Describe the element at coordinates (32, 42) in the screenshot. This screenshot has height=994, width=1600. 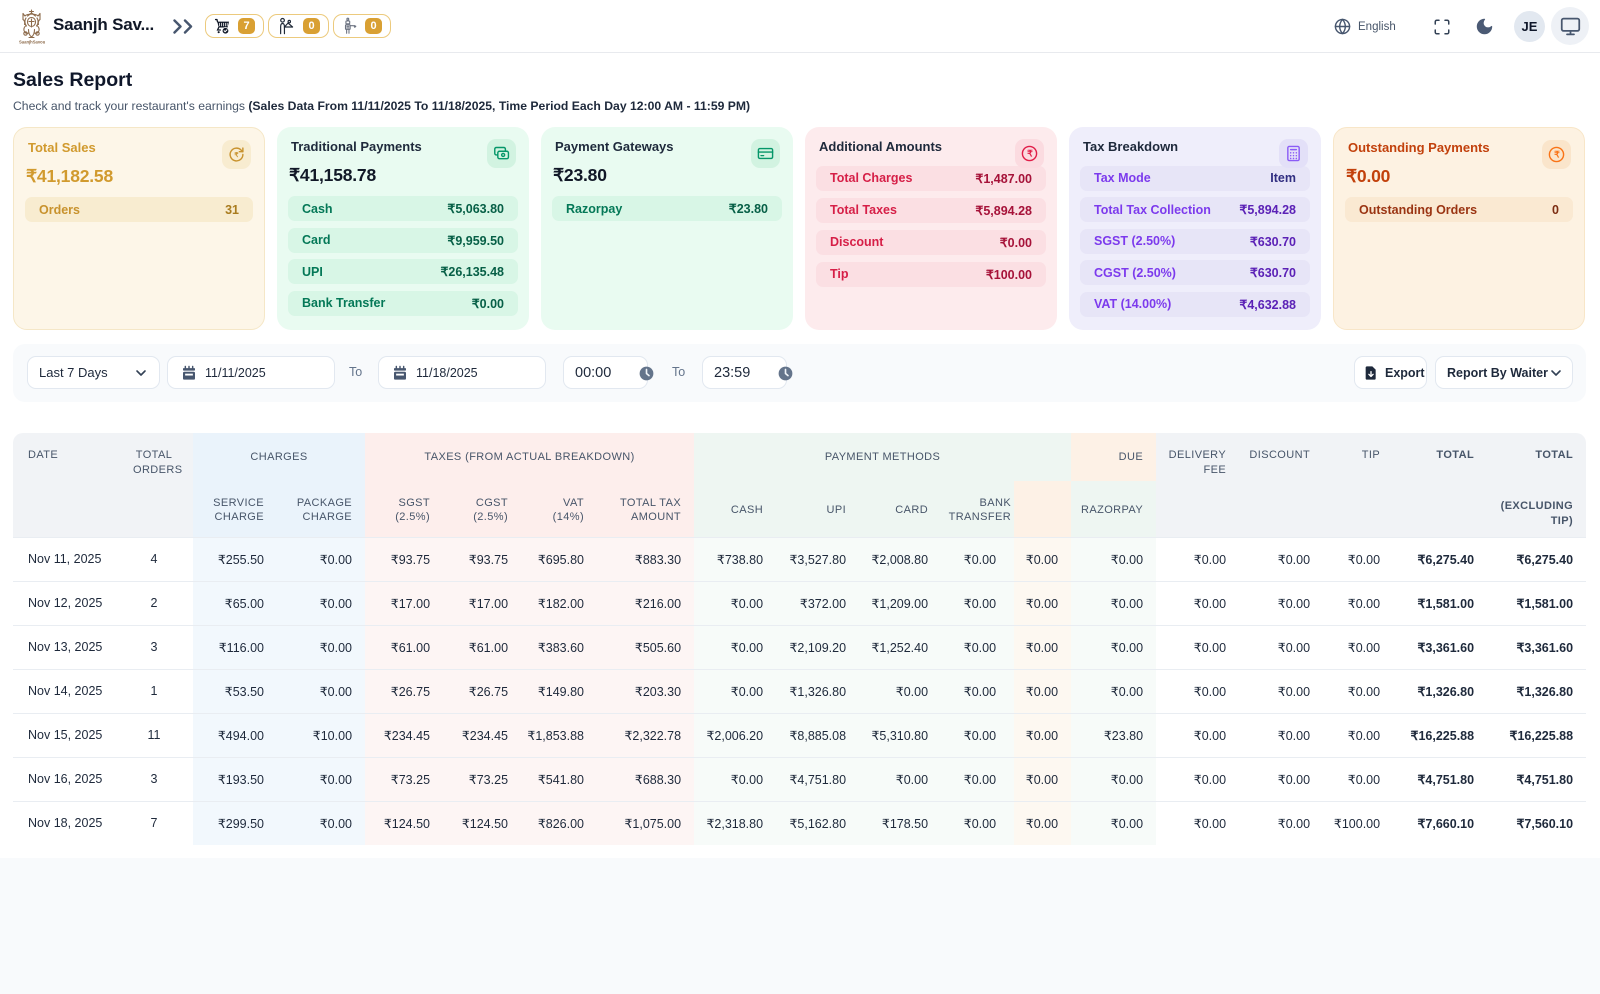
I see `svg-text: SaanjhSavoury` at that location.